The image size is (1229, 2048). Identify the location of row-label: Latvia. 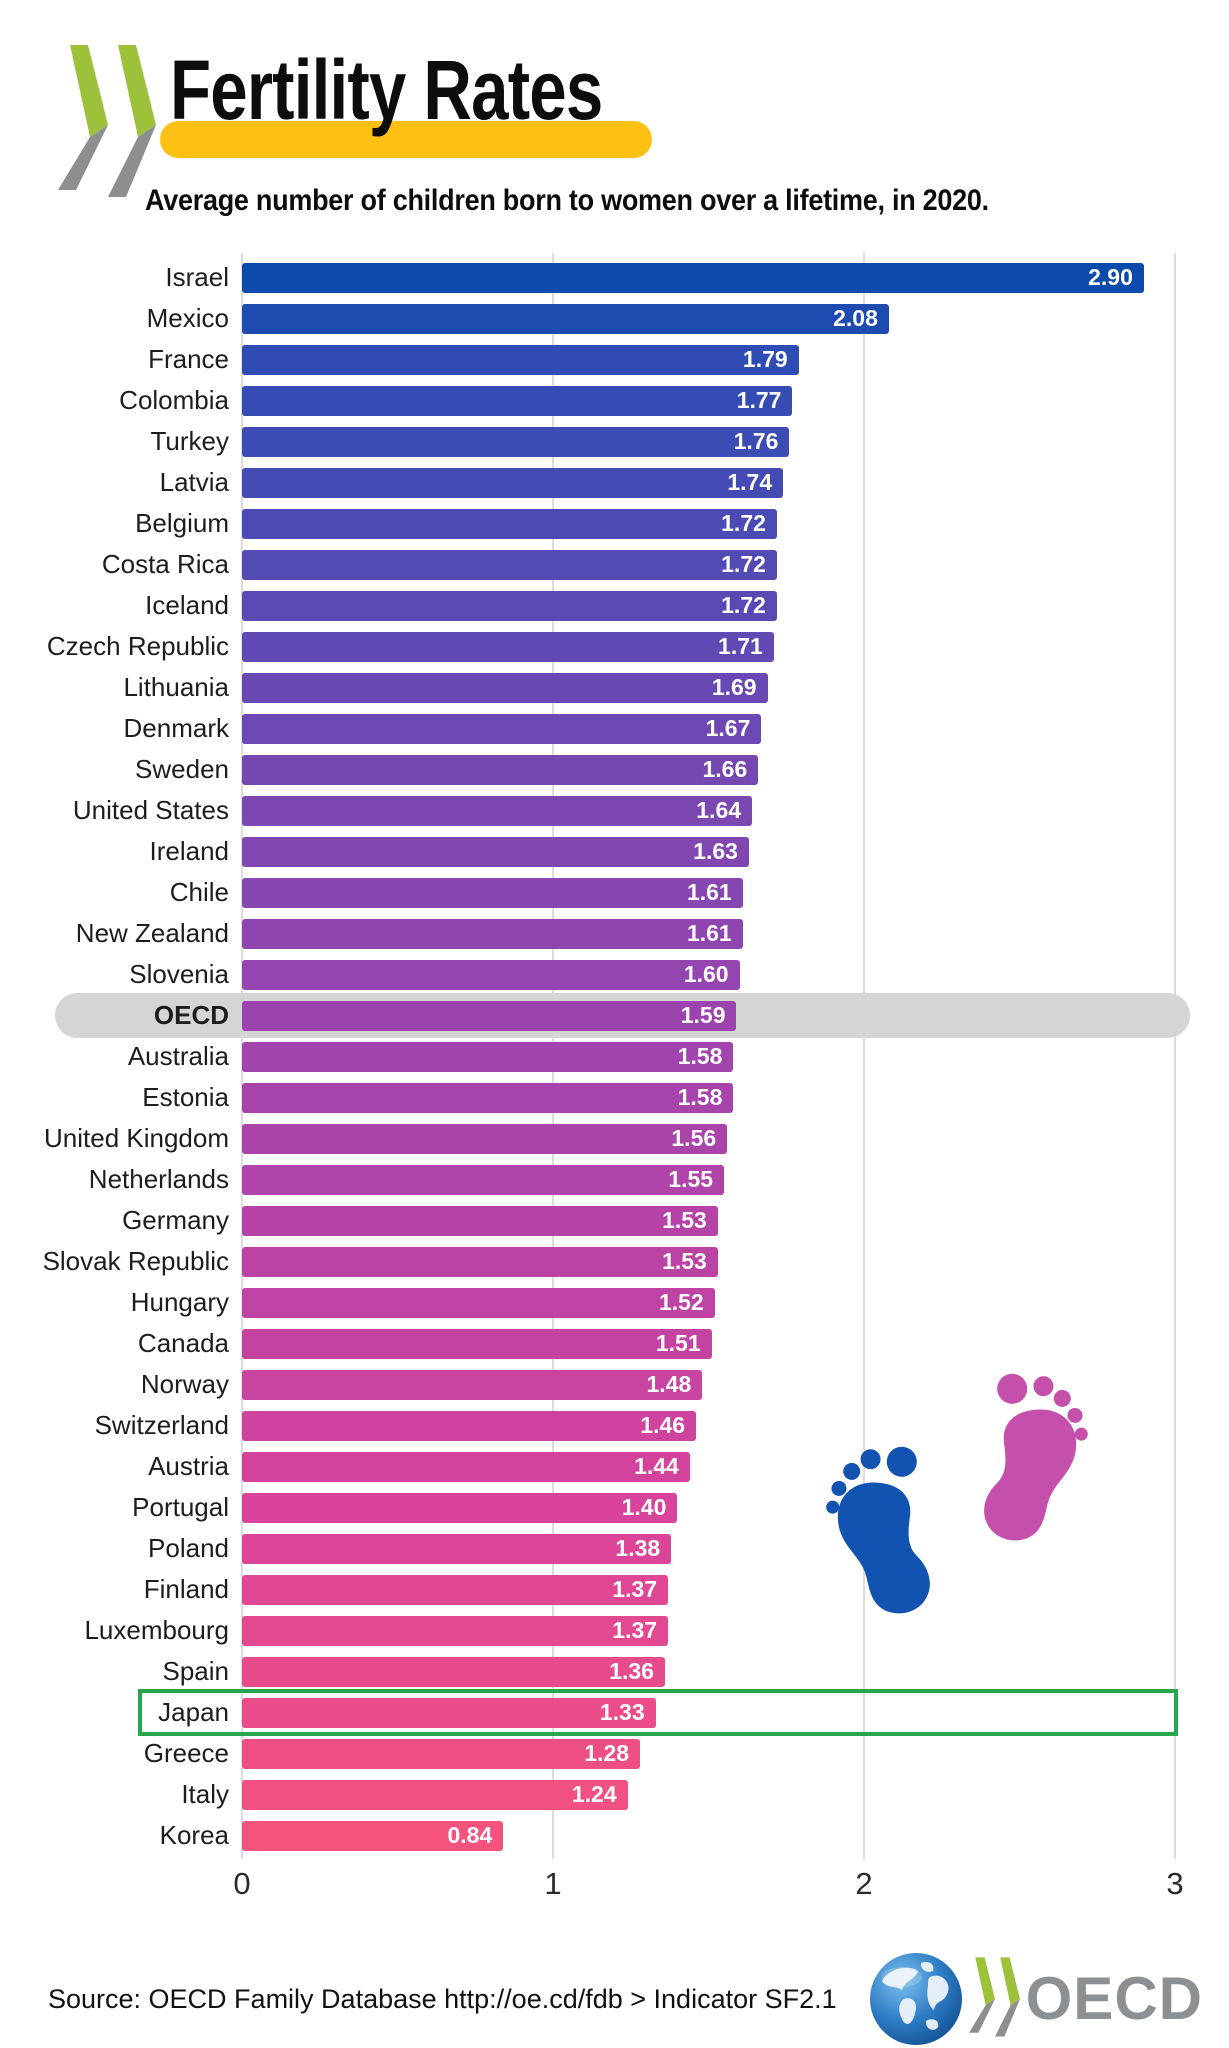
(194, 482).